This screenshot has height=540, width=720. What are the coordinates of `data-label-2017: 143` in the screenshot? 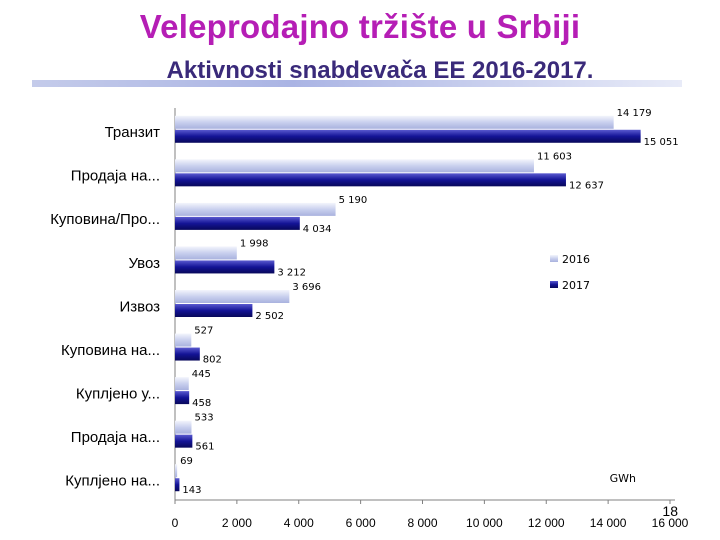 It's located at (191, 490).